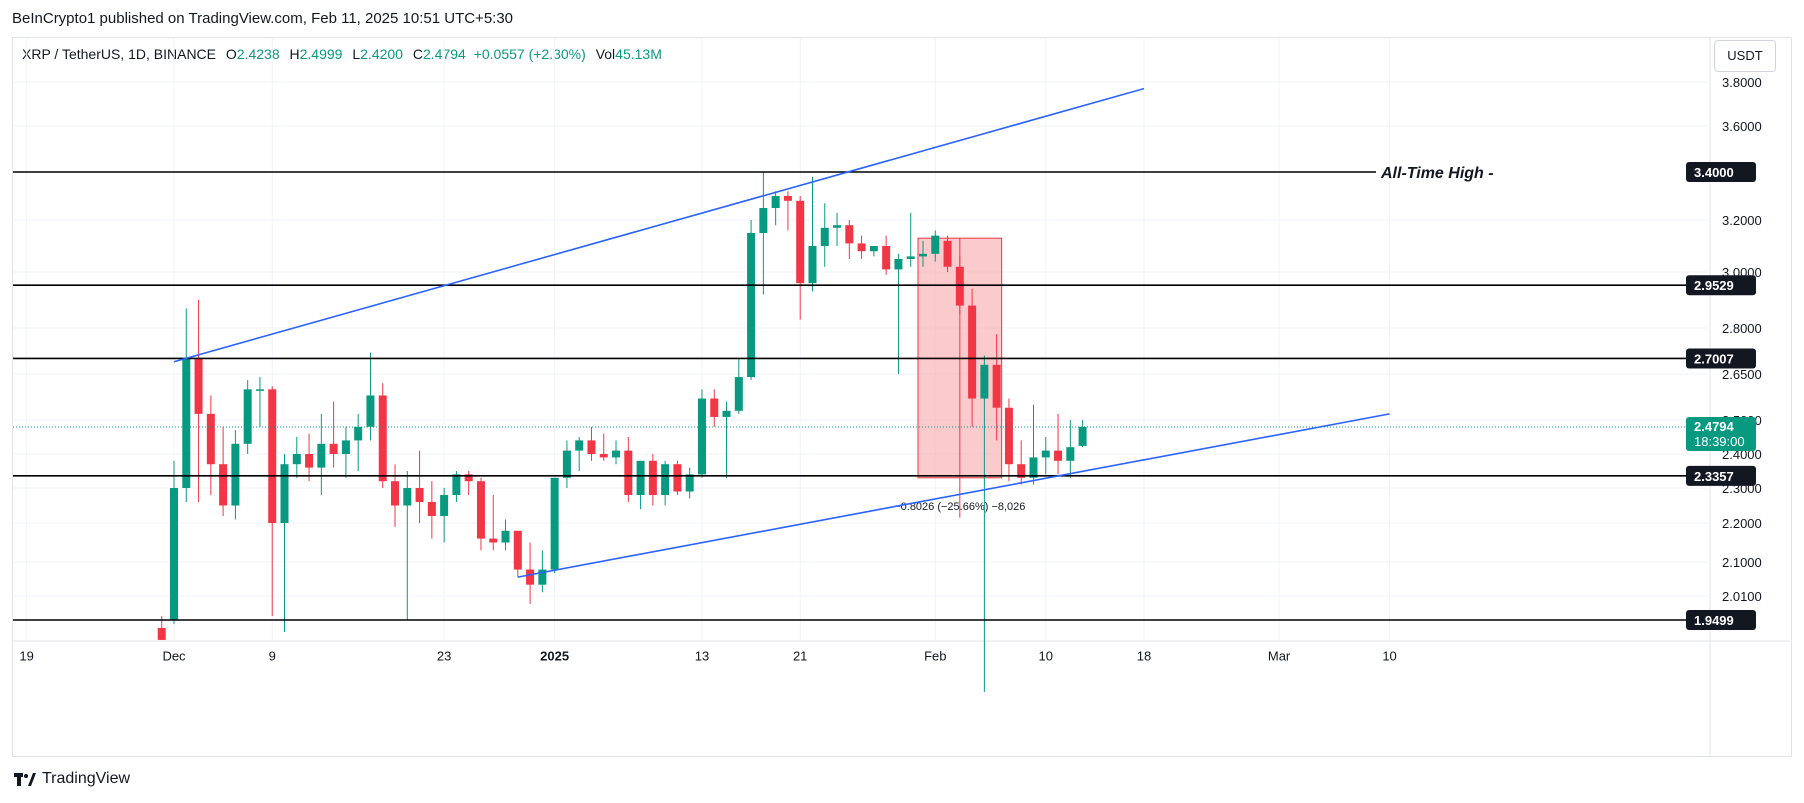  What do you see at coordinates (1742, 328) in the screenshot?
I see `price-tick-label: 2.8000` at bounding box center [1742, 328].